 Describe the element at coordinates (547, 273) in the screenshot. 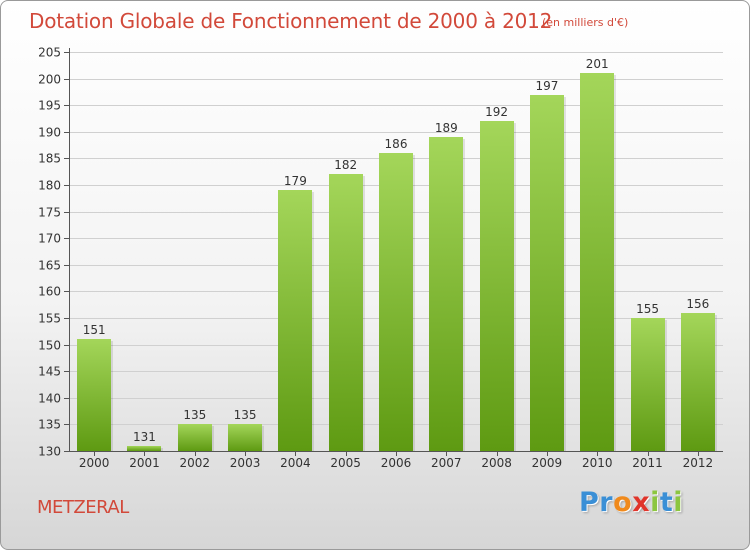

I see `bar-2009` at that location.